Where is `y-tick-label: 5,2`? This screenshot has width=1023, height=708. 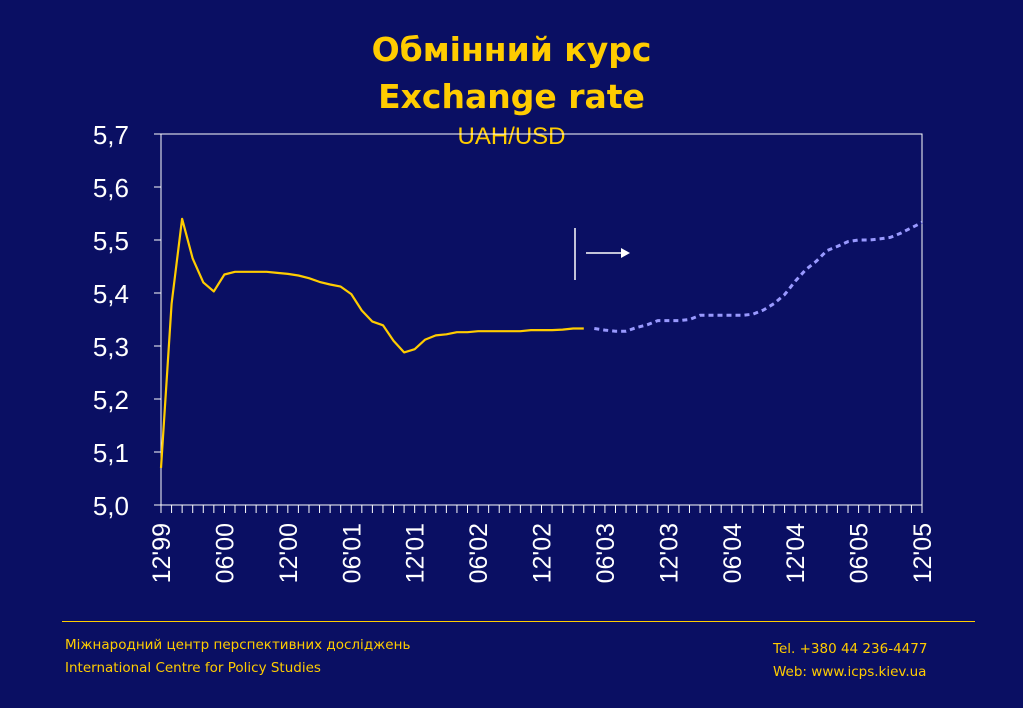 y-tick-label: 5,2 is located at coordinates (111, 400).